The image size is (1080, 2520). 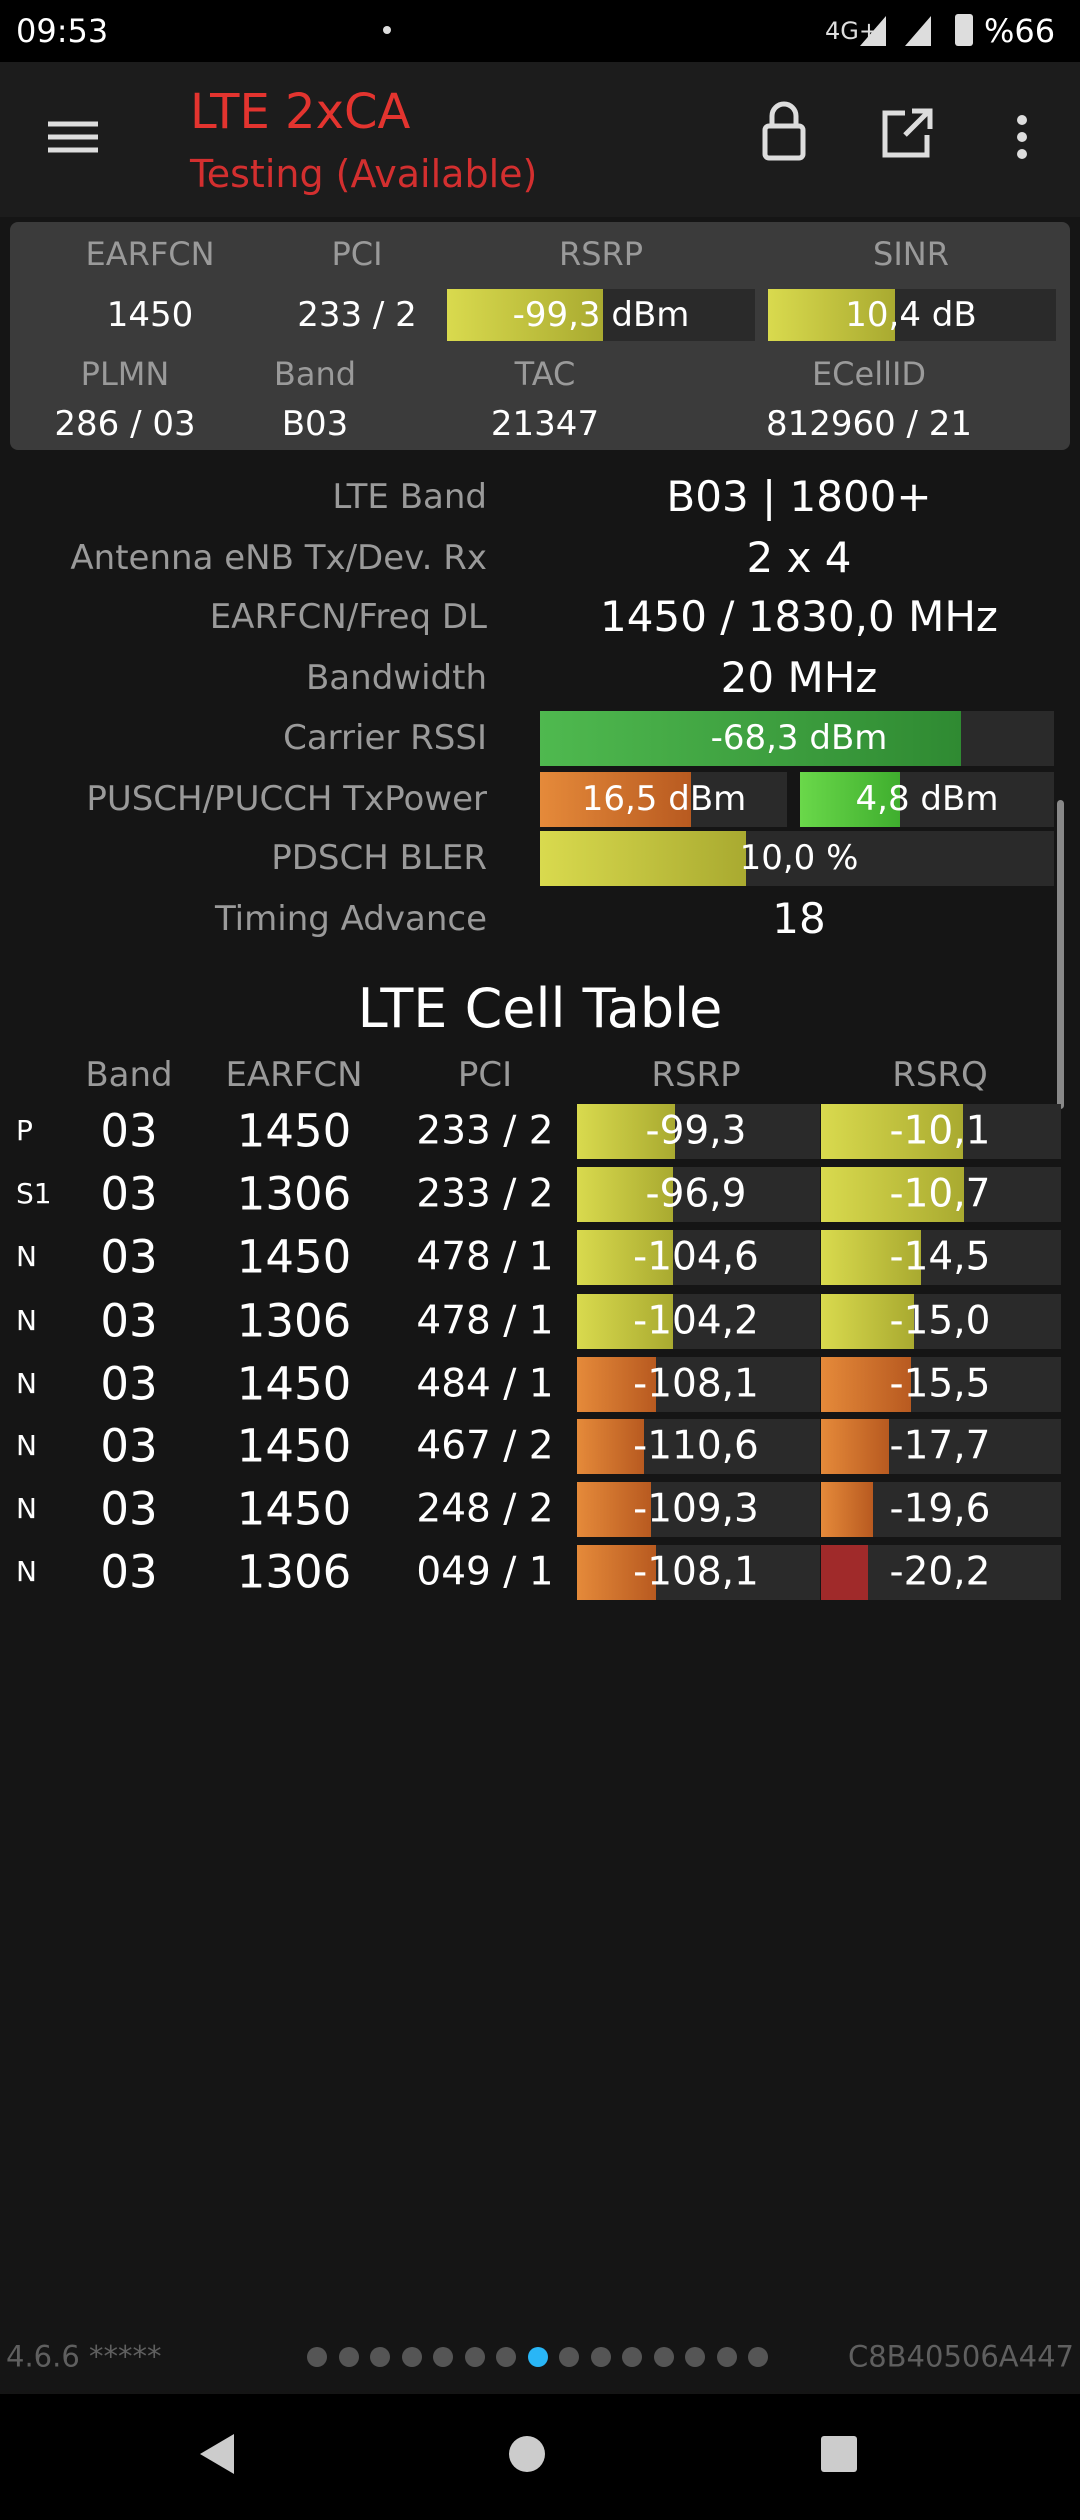 What do you see at coordinates (150, 254) in the screenshot?
I see `summary-header: EARFCN` at bounding box center [150, 254].